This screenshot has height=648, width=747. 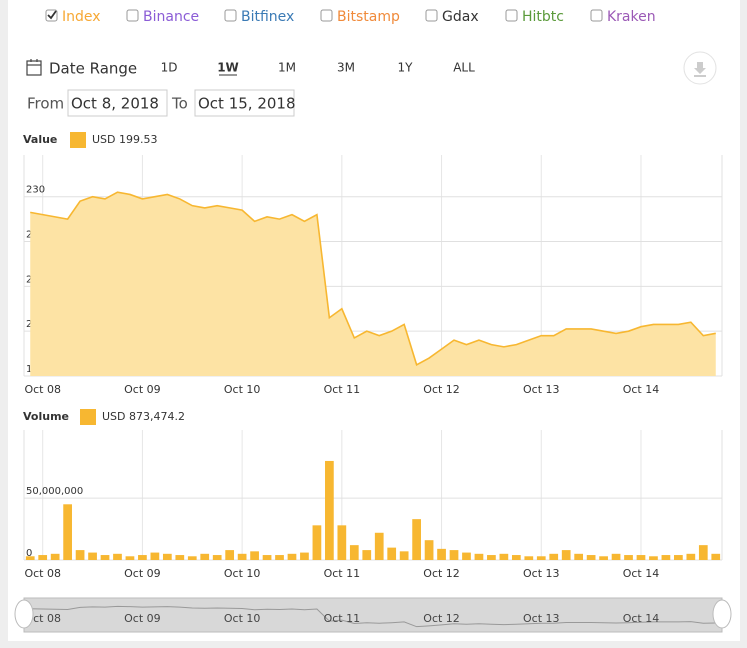 What do you see at coordinates (46, 416) in the screenshot?
I see `panel-title: Volume` at bounding box center [46, 416].